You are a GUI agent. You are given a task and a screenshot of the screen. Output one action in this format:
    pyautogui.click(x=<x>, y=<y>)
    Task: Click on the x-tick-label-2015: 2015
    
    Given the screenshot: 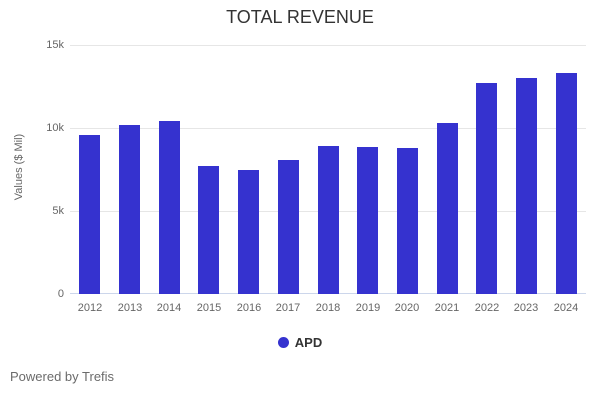 What is the action you would take?
    pyautogui.click(x=209, y=308)
    